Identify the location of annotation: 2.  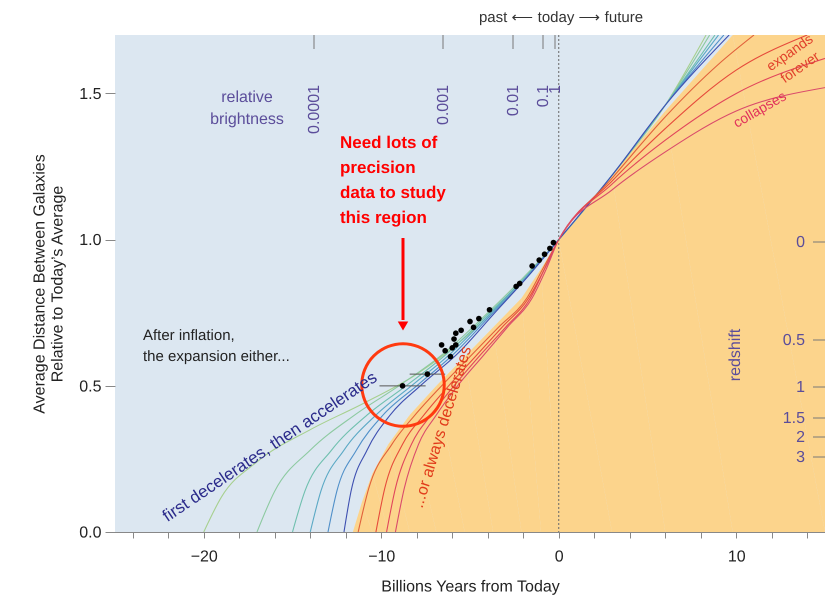
(801, 437).